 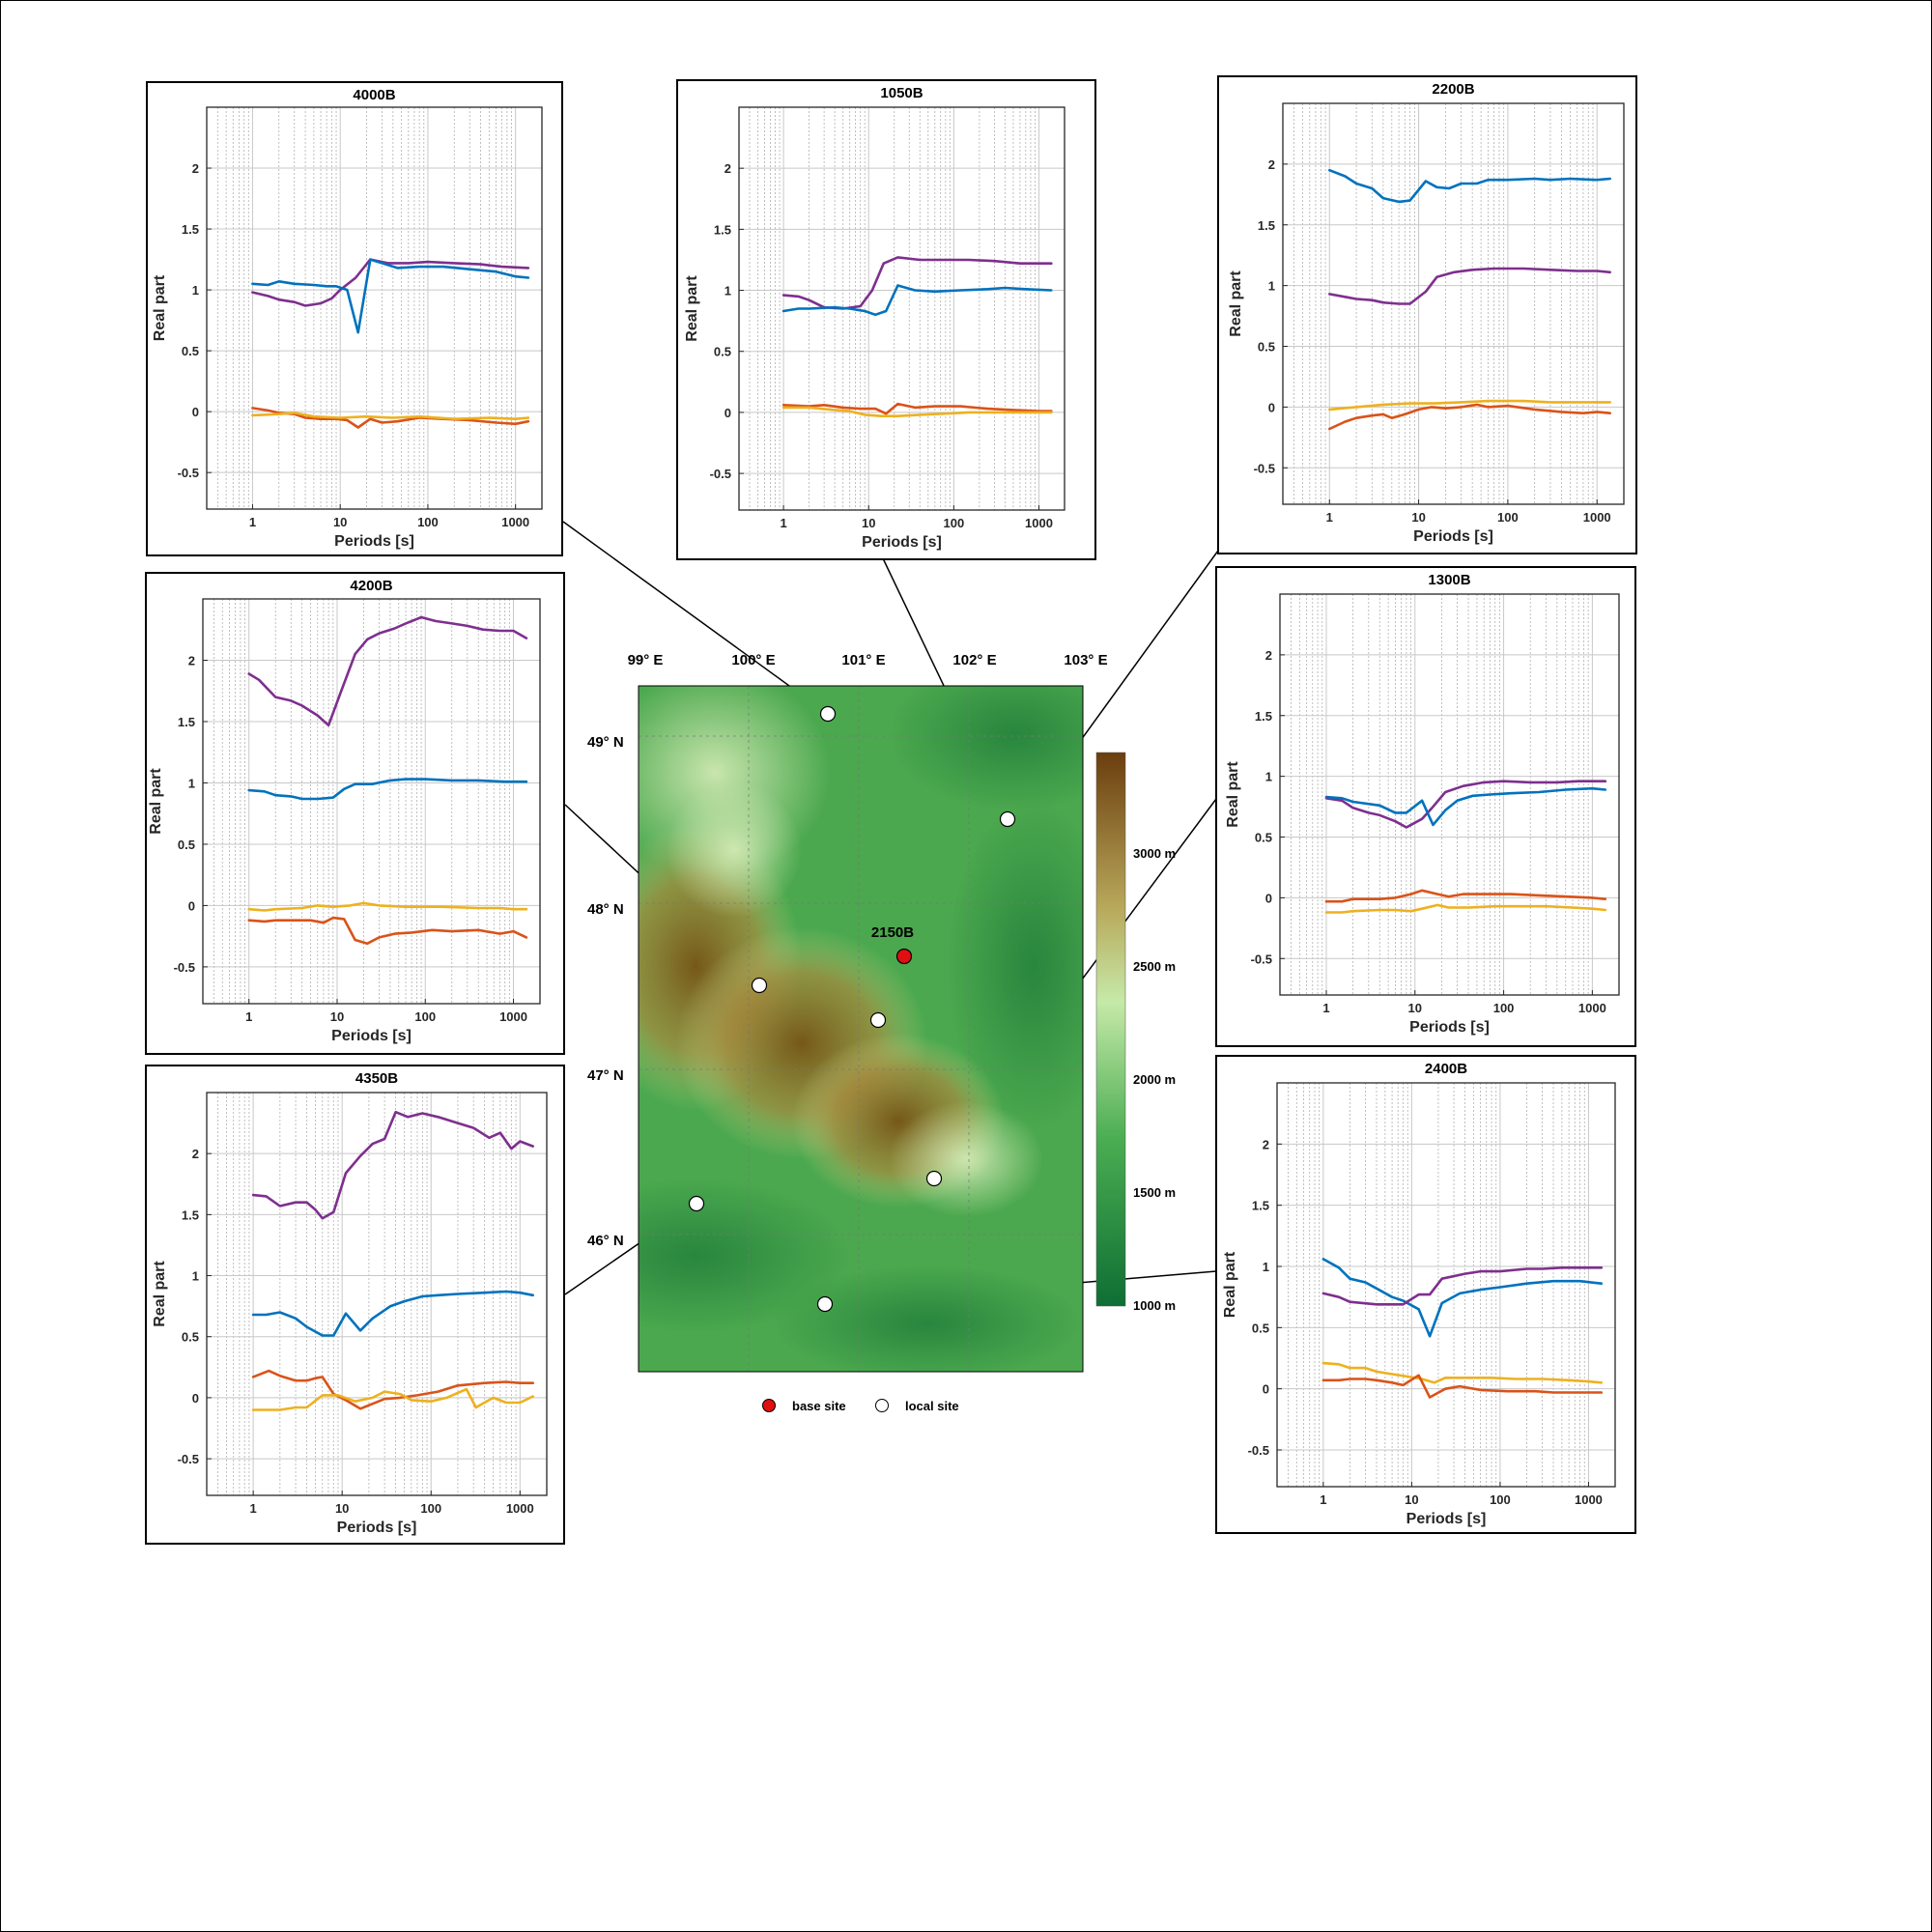 I want to click on latitude-labels: 49° N 48° N 47° N 46° N, so click(x=605, y=992).